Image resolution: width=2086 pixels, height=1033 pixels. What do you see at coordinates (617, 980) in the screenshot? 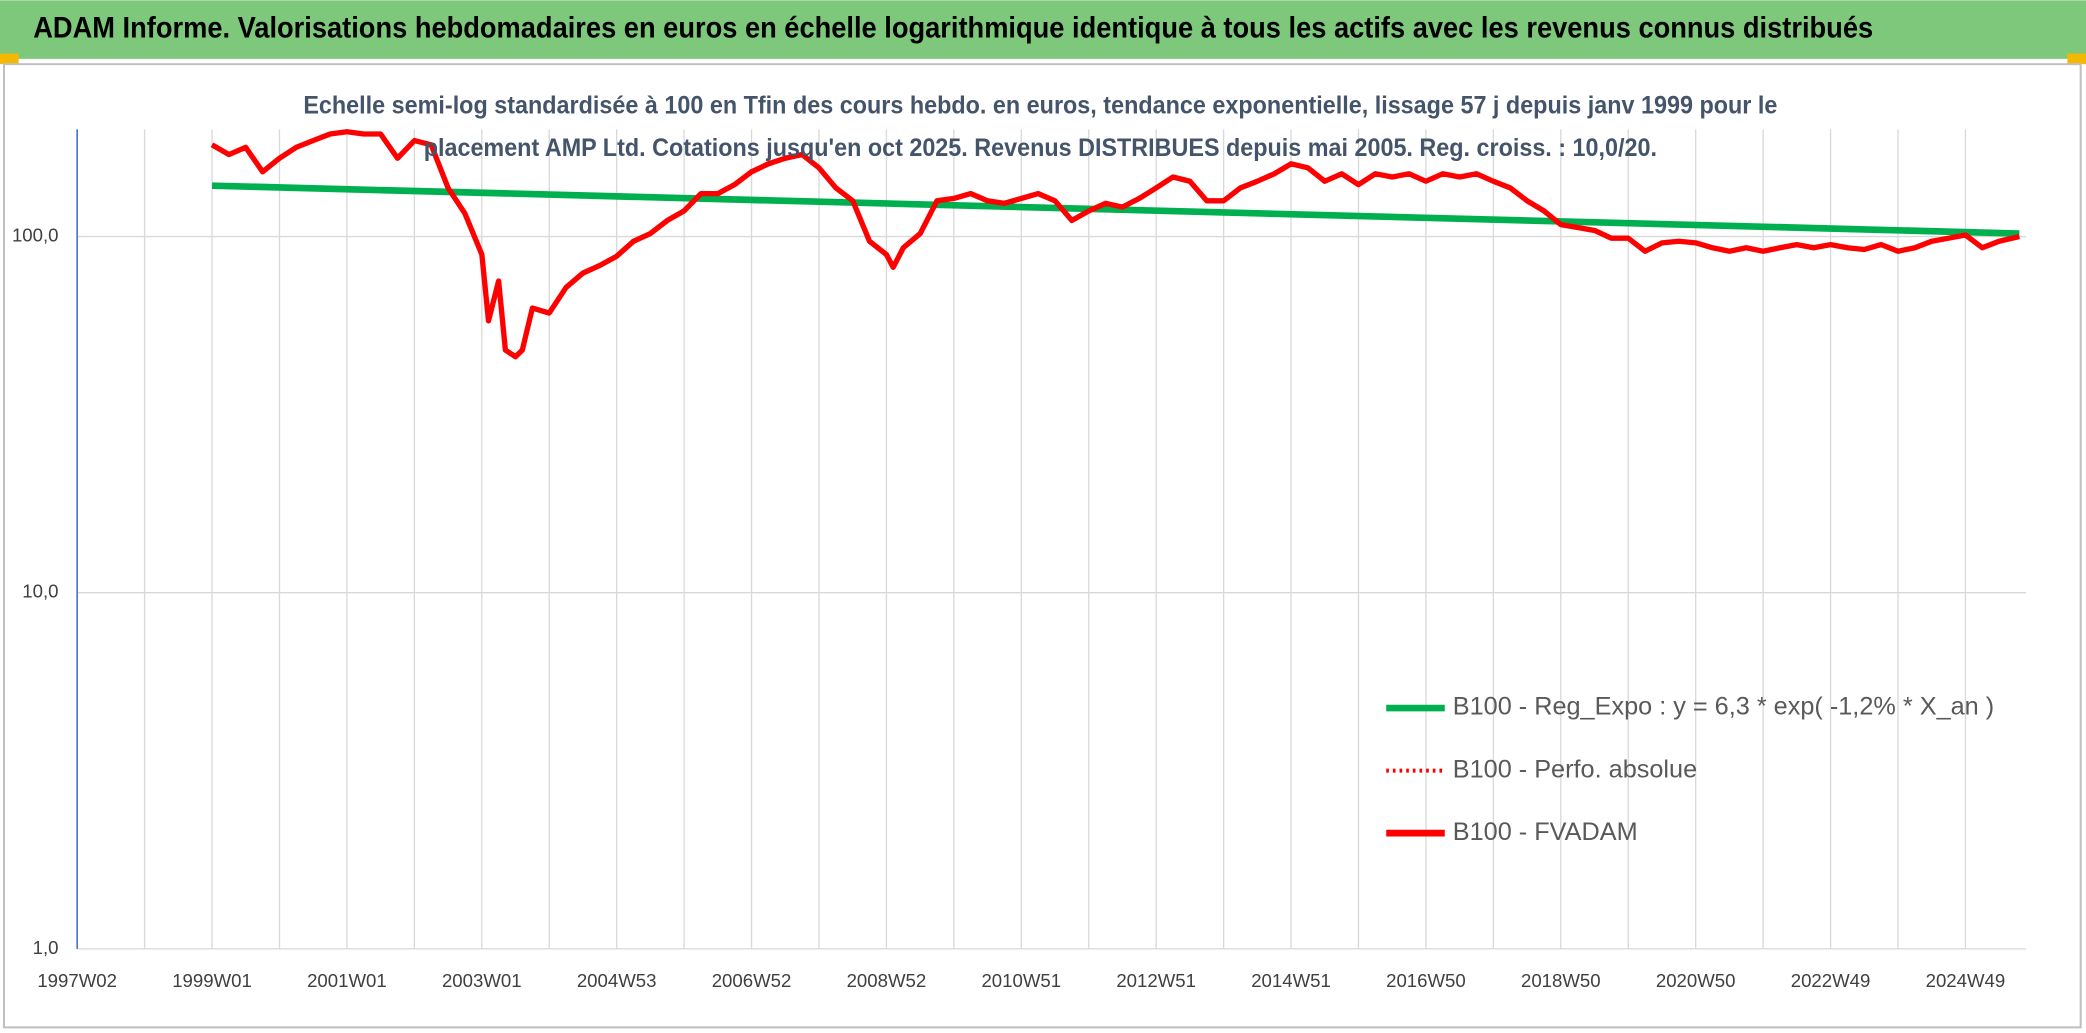
I see `x-tick-label: 2004W53` at bounding box center [617, 980].